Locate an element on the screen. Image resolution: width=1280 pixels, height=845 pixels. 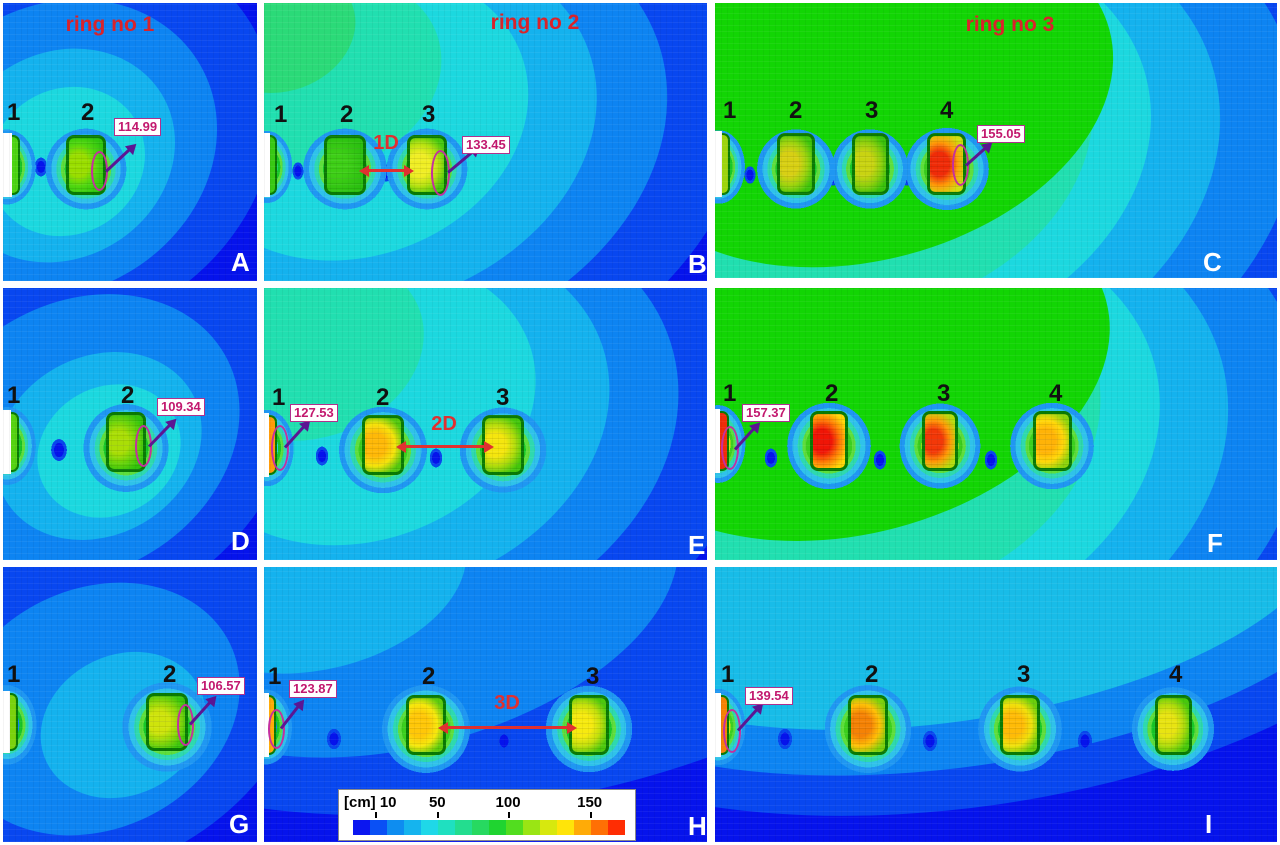
panel-C: 1 2 3 4 ring no 3 155.05 C is located at coordinates (996, 140).